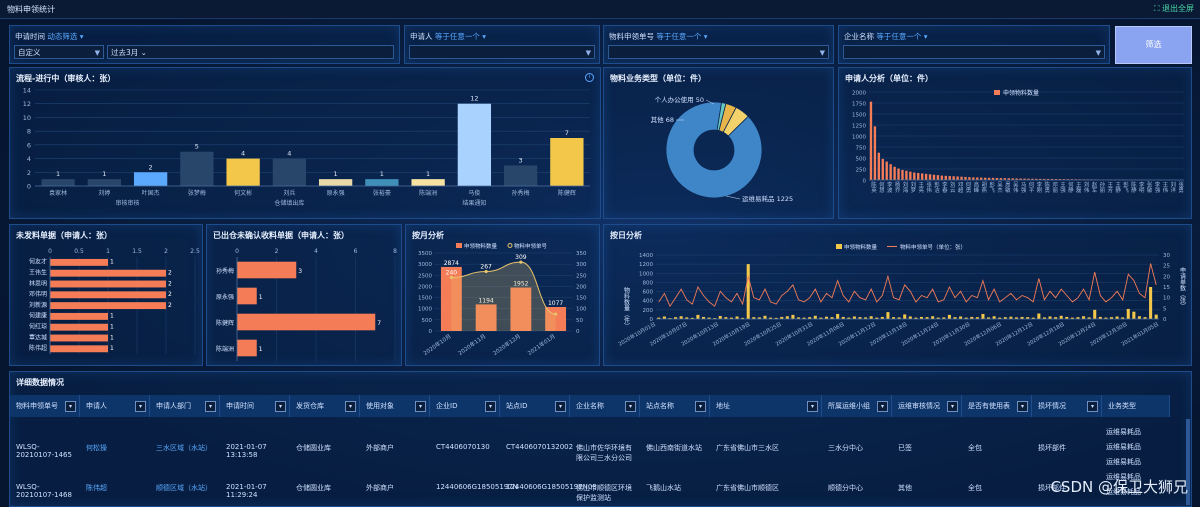 This screenshot has height=507, width=1200. I want to click on dynamic-filter-link: 动态筛选, so click(62, 36).